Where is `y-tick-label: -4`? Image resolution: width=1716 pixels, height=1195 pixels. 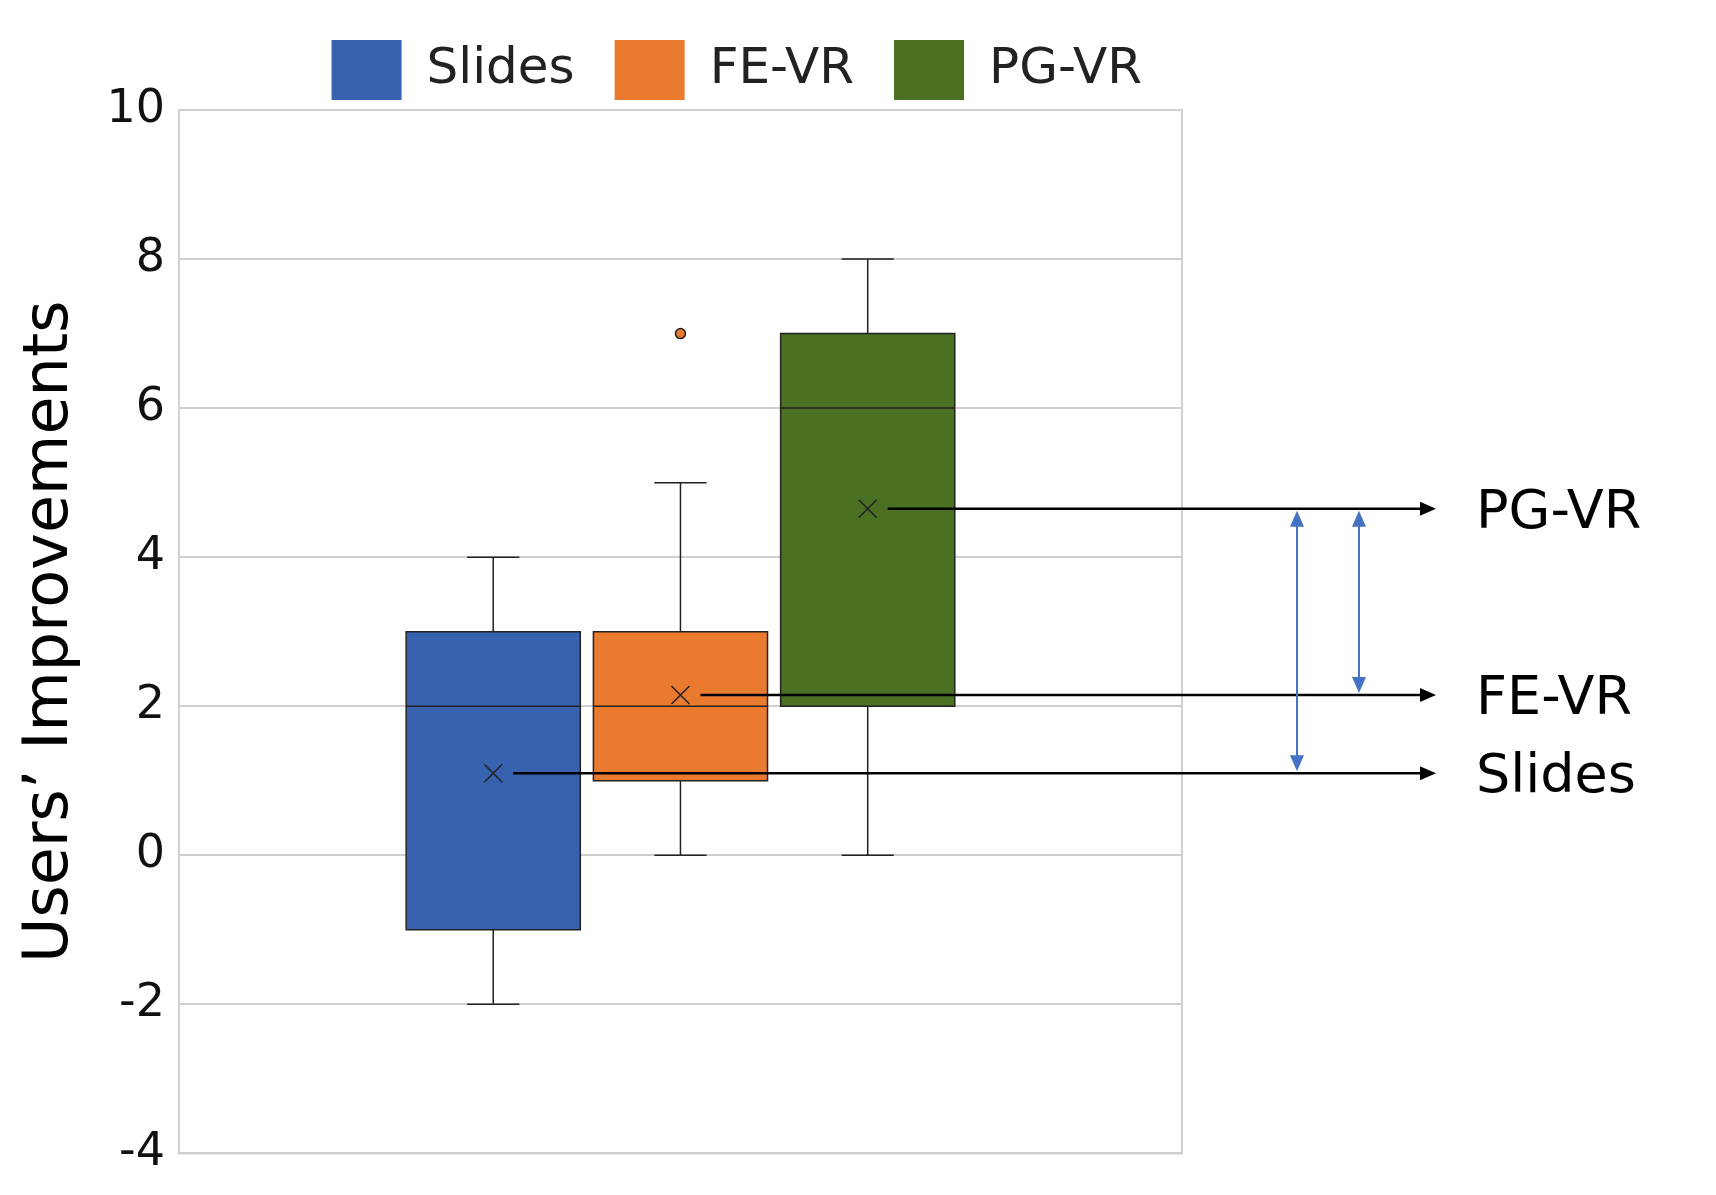
y-tick-label: -4 is located at coordinates (142, 1149).